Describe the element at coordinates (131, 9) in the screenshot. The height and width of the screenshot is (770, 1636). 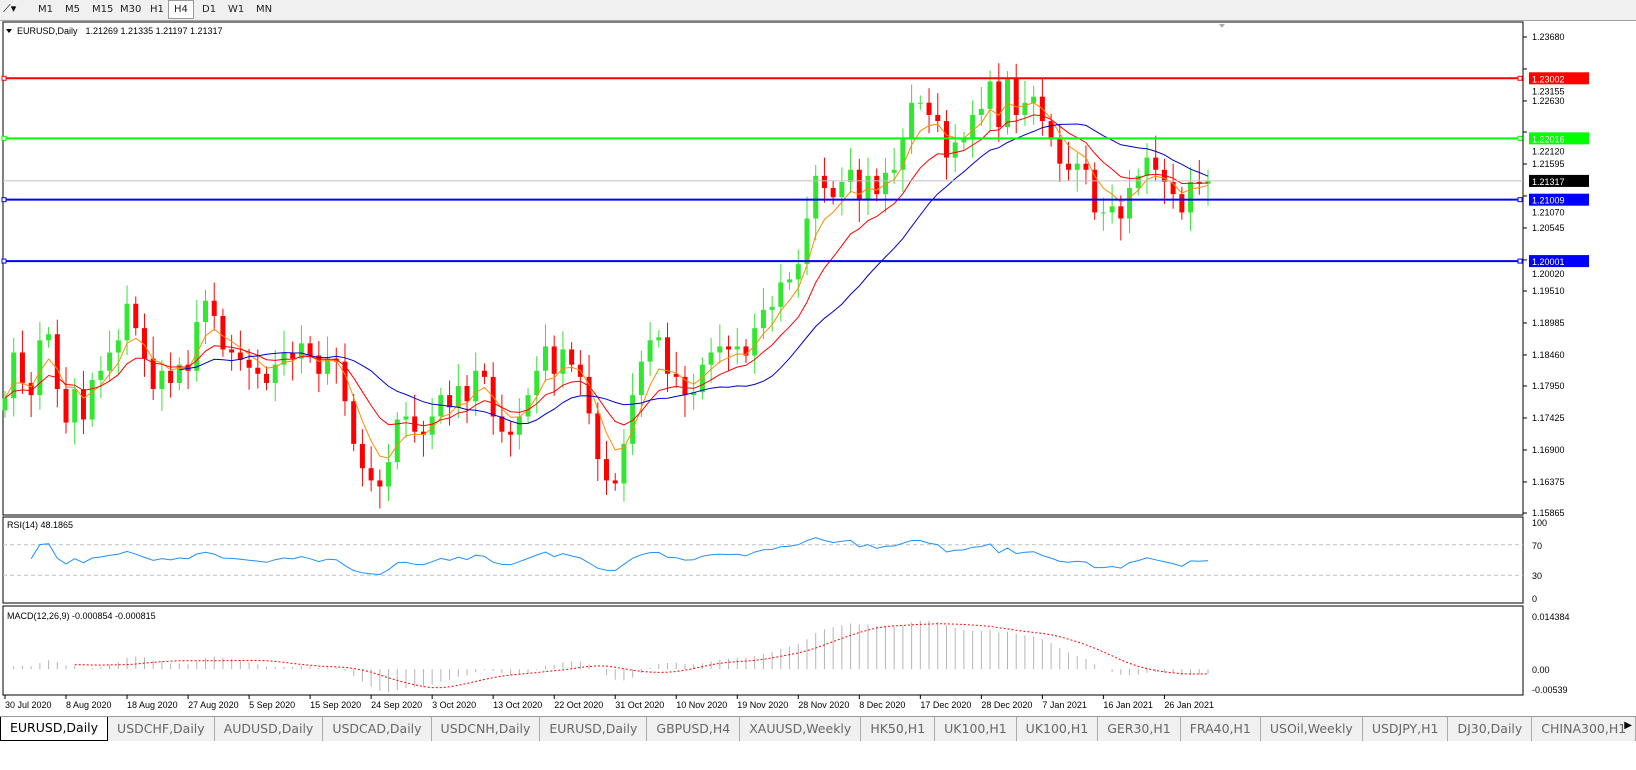
I see `timeframe-m30: M30` at that location.